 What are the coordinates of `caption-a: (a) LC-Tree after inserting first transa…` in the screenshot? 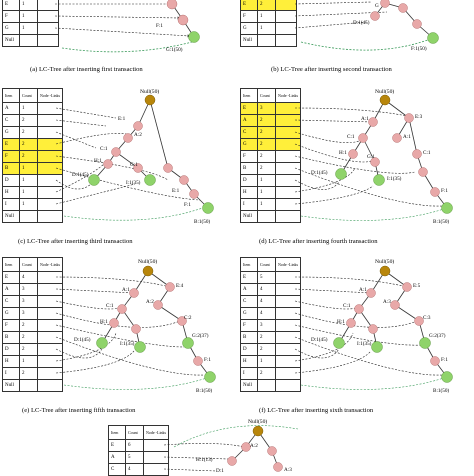 It's located at (86, 69).